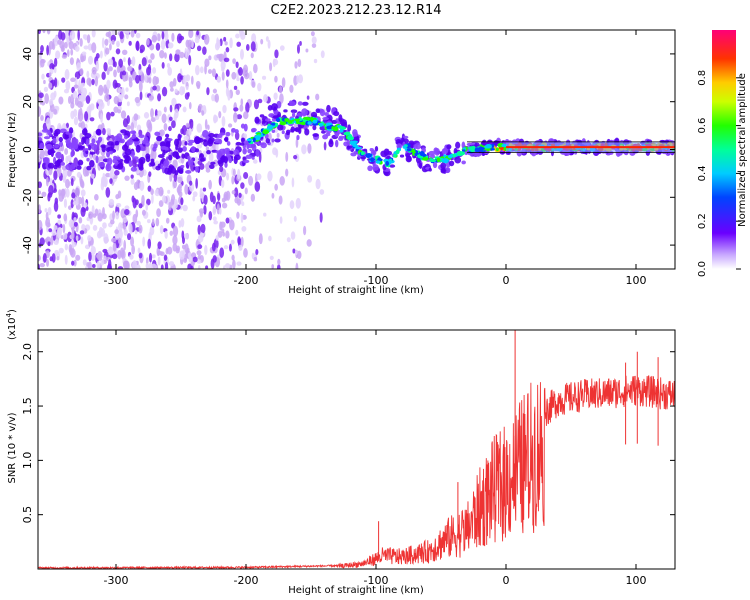 The image size is (750, 600). I want to click on y-tick-label: -20, so click(27, 197).